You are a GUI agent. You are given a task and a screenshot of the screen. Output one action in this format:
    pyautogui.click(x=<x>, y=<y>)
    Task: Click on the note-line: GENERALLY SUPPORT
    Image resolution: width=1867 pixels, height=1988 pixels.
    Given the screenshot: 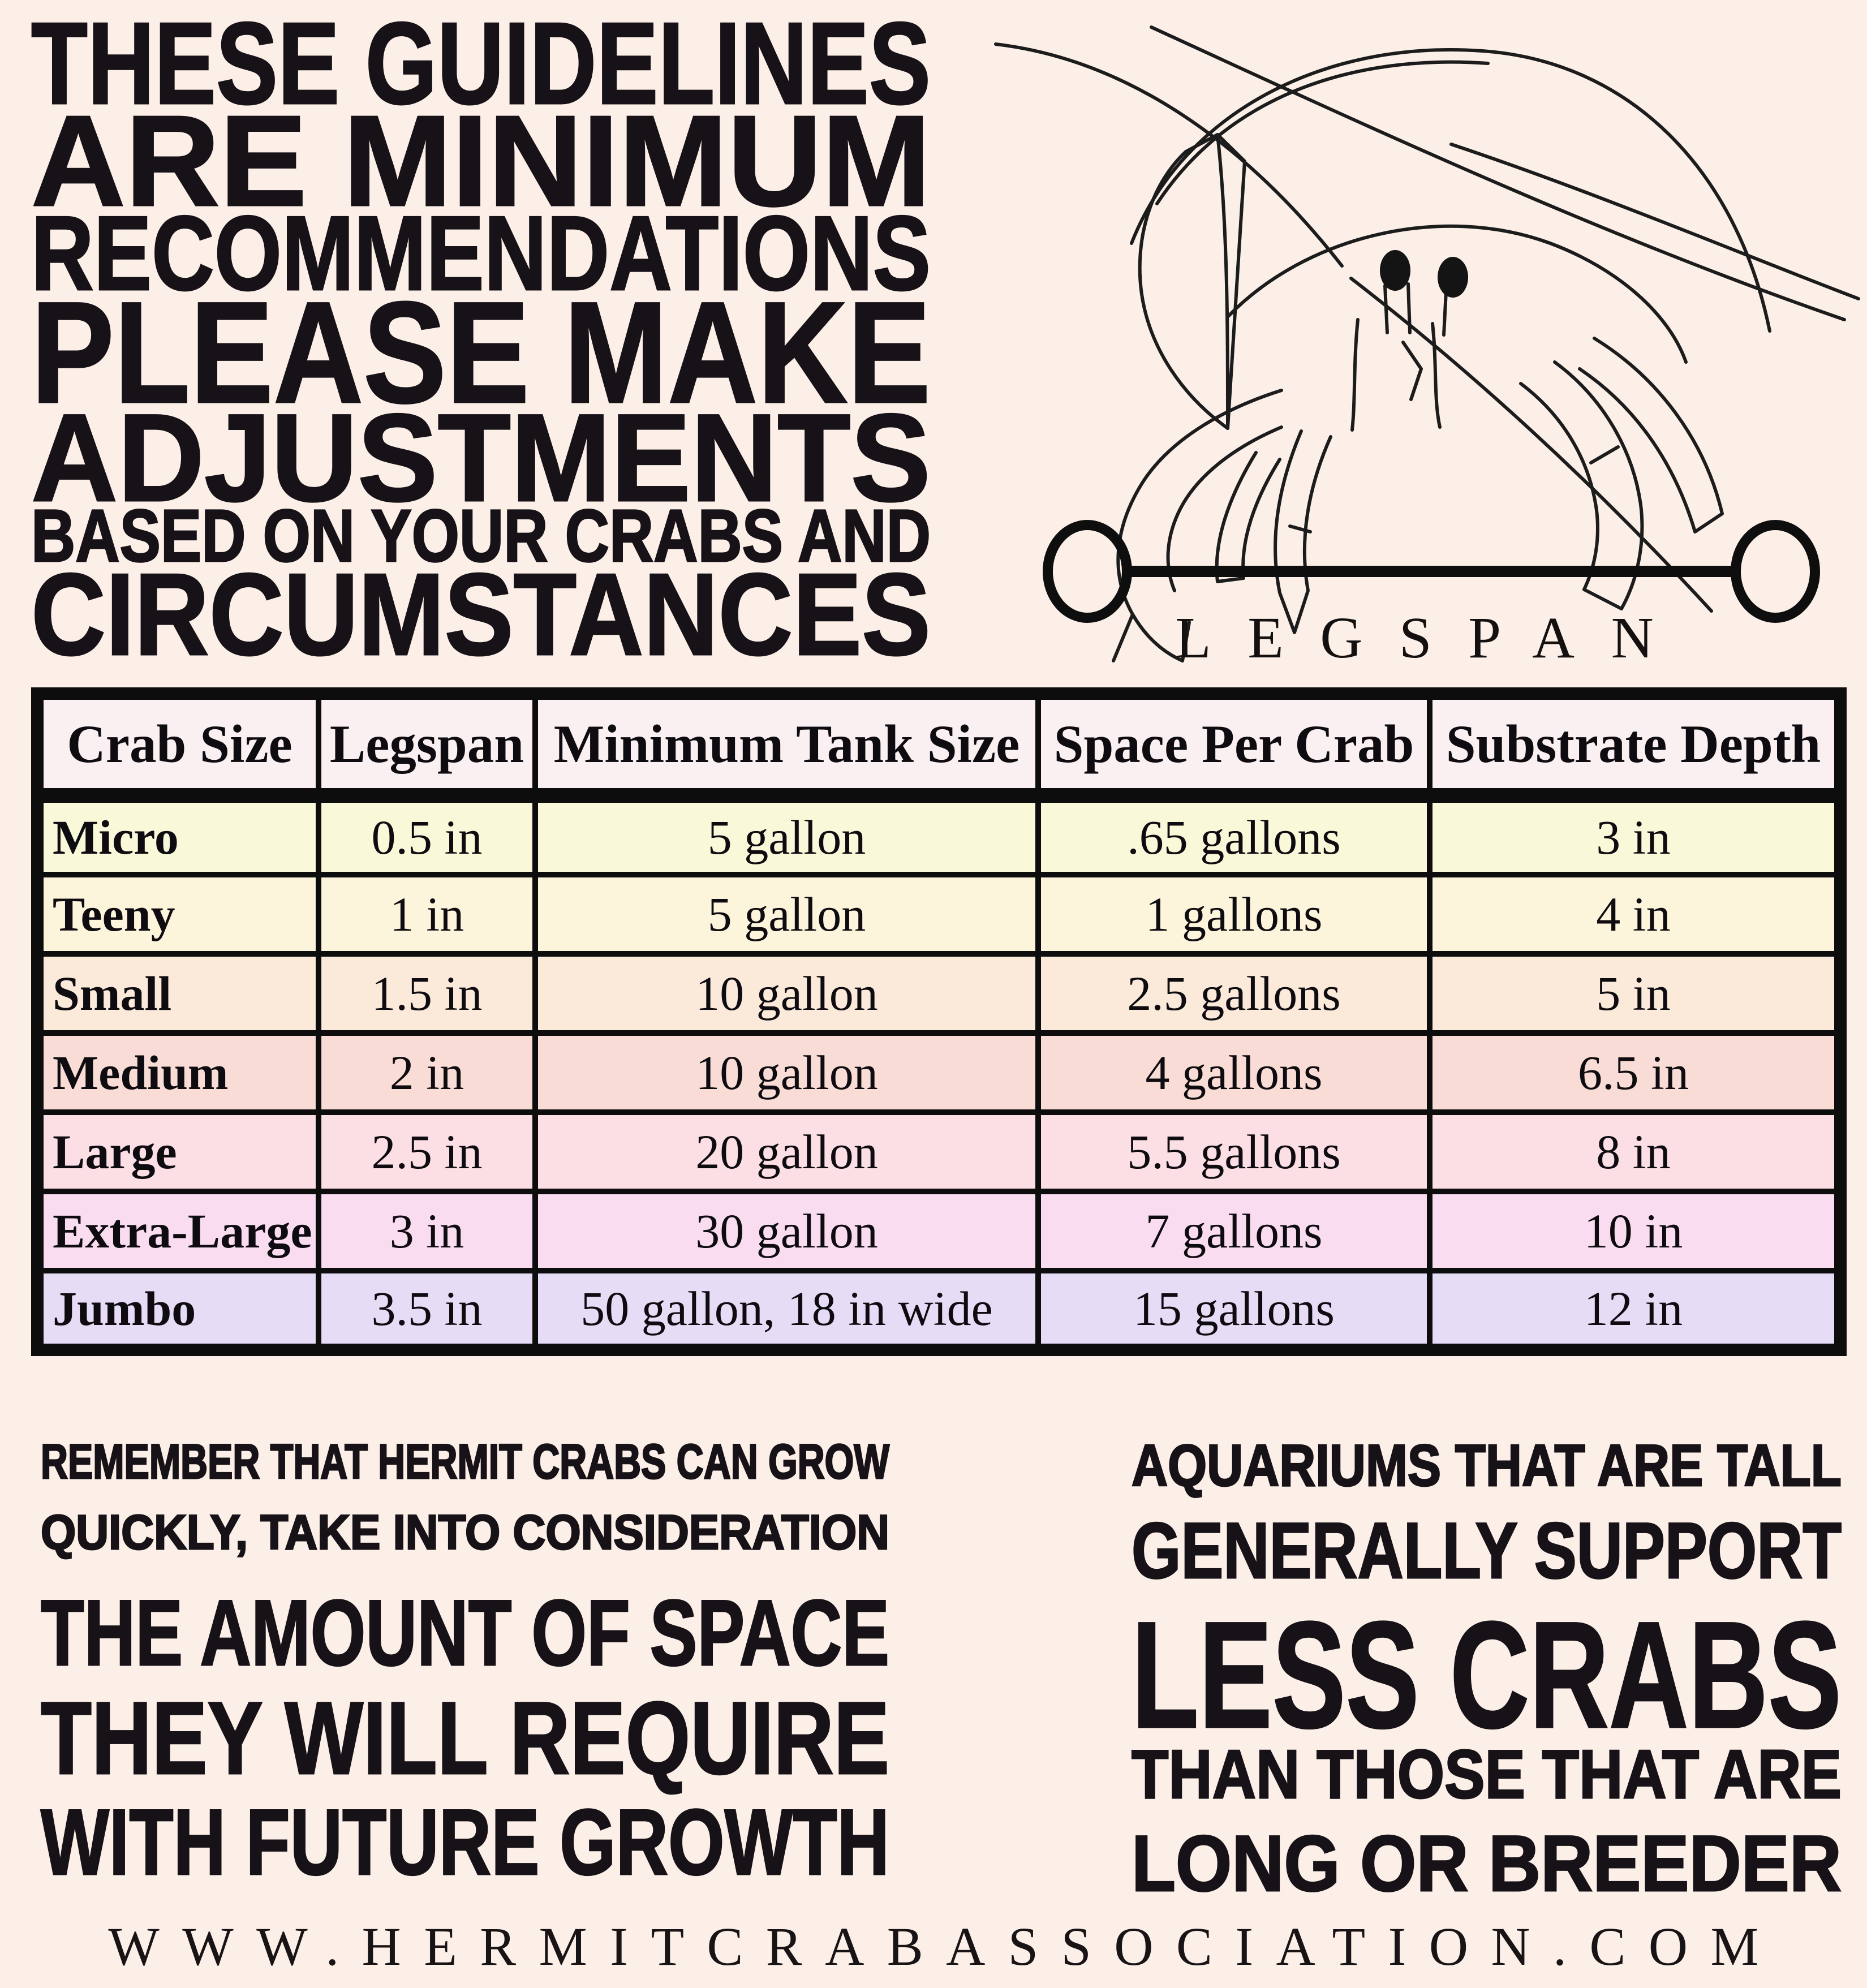 What is the action you would take?
    pyautogui.click(x=1486, y=1551)
    